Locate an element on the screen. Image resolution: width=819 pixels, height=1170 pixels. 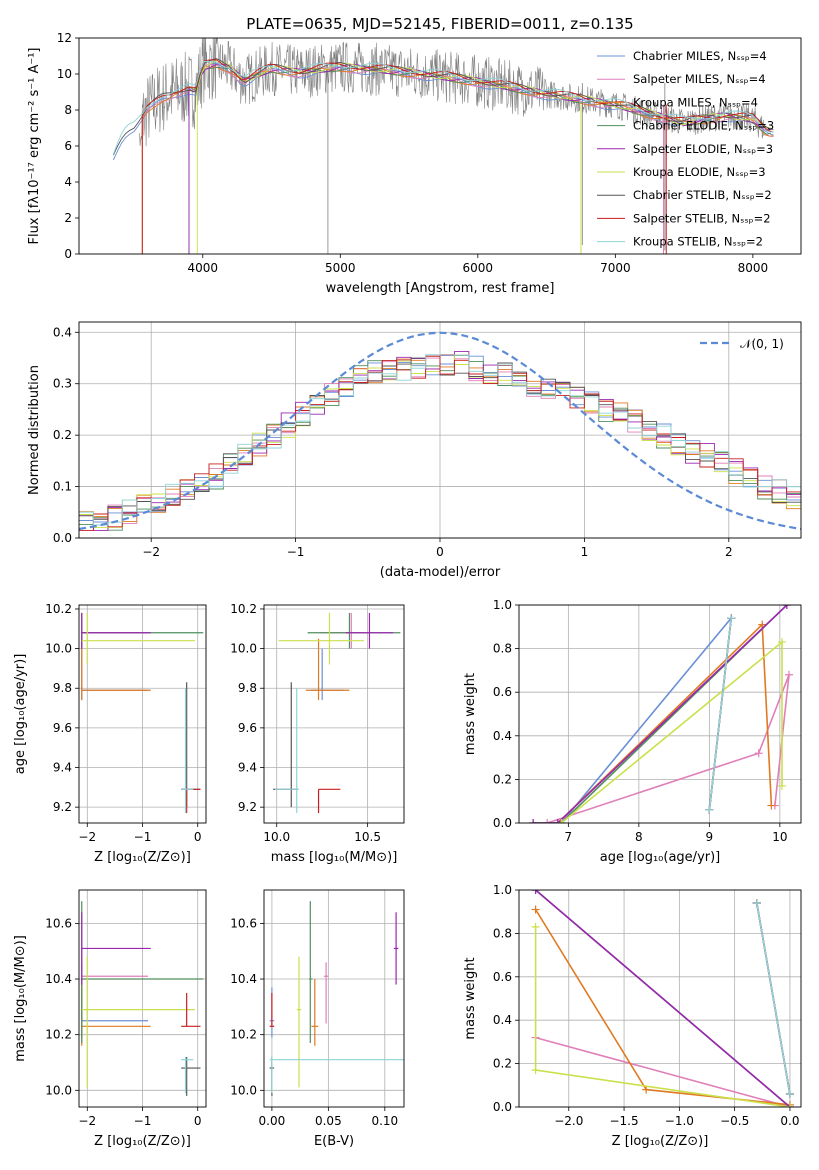
residuals-xtick-label: 2 is located at coordinates (729, 552).